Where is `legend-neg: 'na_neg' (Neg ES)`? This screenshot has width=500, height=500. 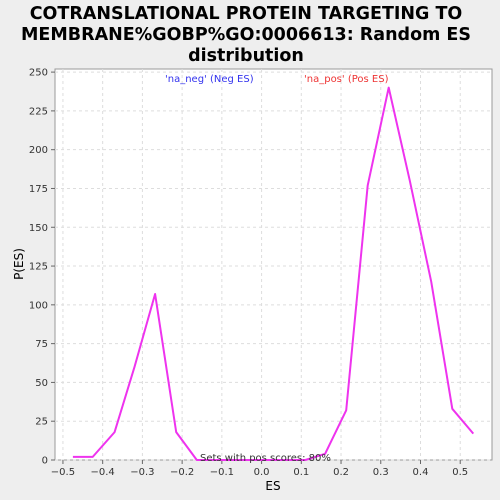
legend-neg: 'na_neg' (Neg ES) is located at coordinates (209, 79).